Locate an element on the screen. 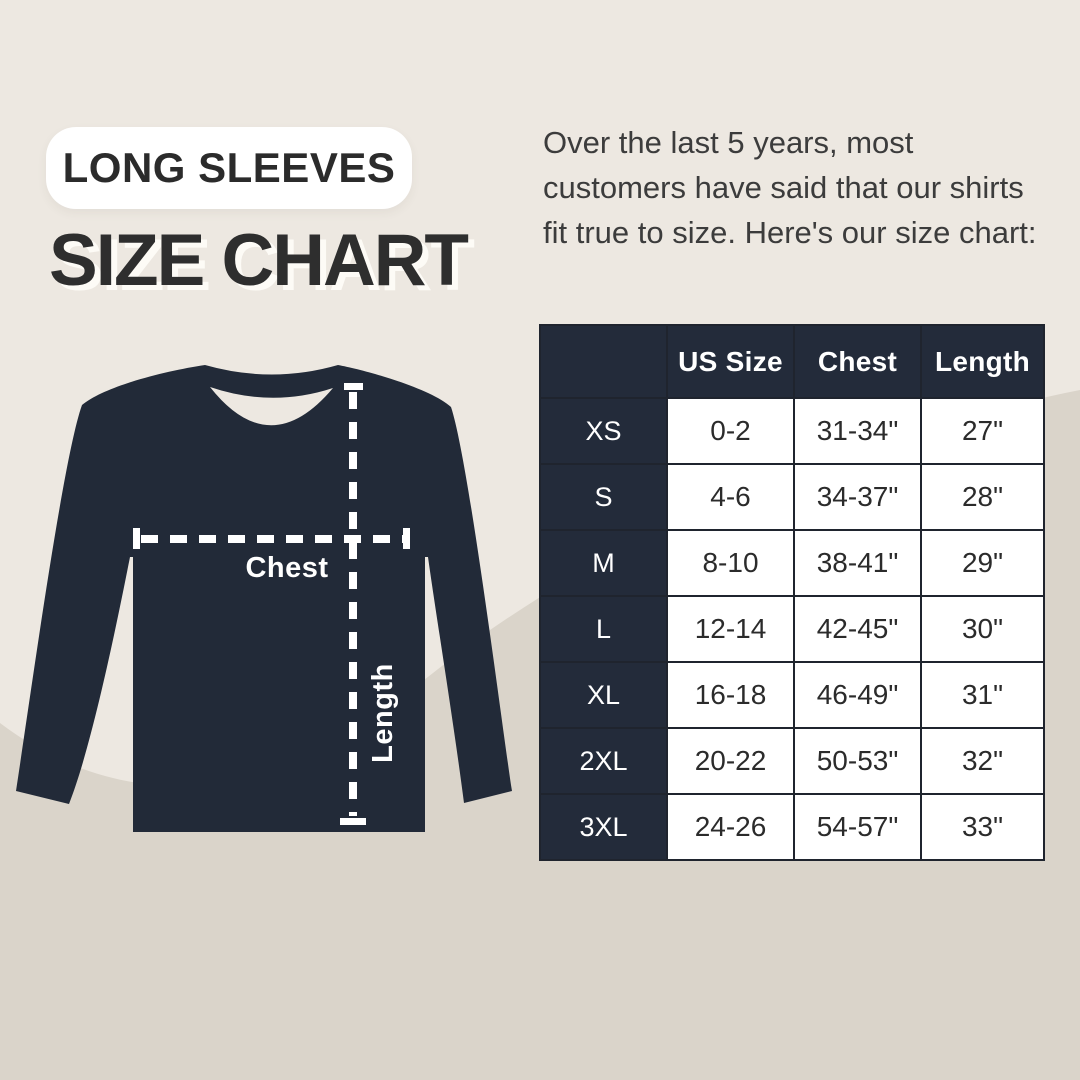 This screenshot has width=1080, height=1080. table-row: XL 16-18 46-49" 31" is located at coordinates (792, 695).